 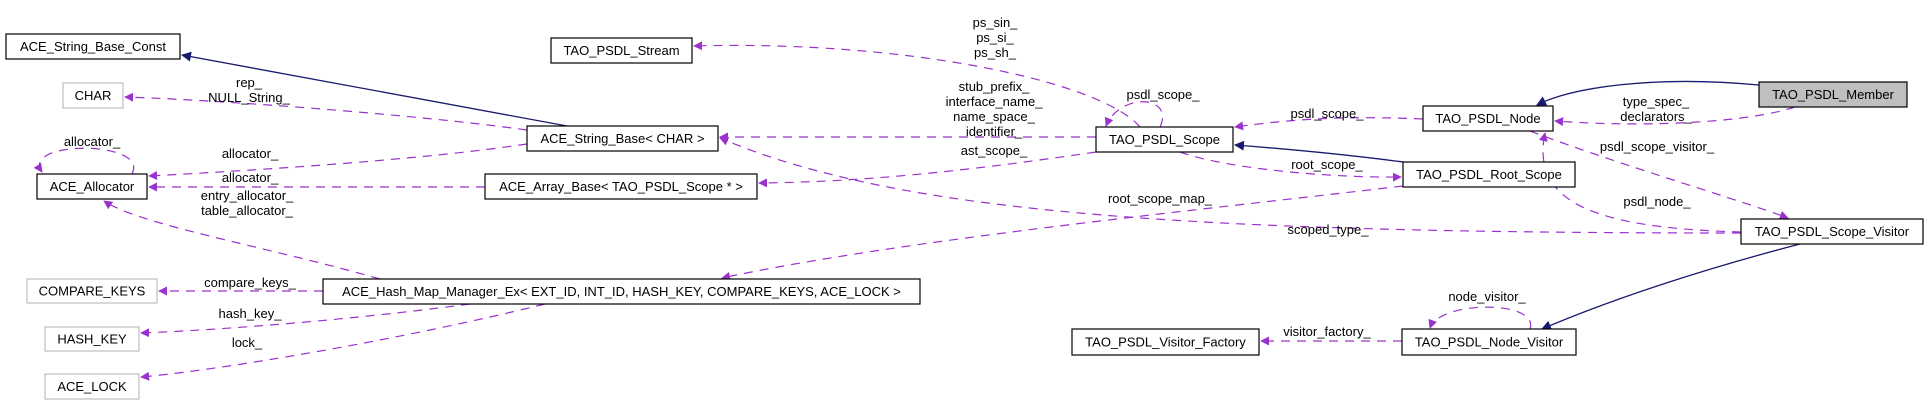 I want to click on edge-label: rep_, so click(x=249, y=82).